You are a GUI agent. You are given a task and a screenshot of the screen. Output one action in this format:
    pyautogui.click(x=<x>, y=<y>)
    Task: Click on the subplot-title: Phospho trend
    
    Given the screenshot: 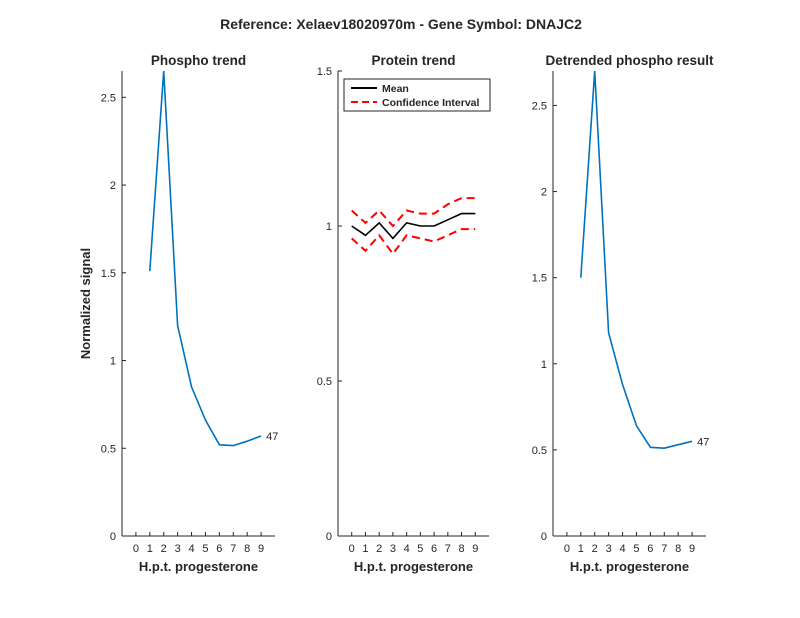 What is the action you would take?
    pyautogui.click(x=198, y=60)
    